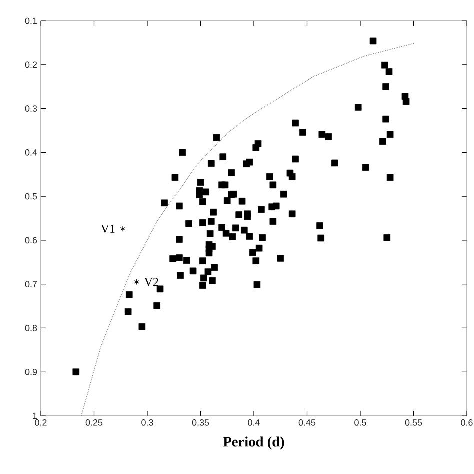 This screenshot has height=474, width=474. Describe the element at coordinates (254, 423) in the screenshot. I see `x-tick-label: 0.4` at that location.